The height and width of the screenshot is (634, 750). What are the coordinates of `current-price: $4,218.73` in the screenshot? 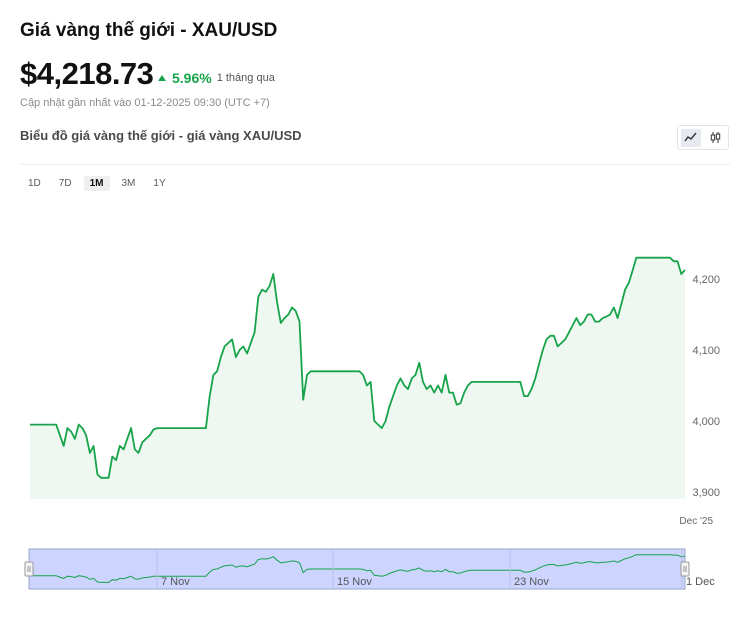 It's located at (87, 73).